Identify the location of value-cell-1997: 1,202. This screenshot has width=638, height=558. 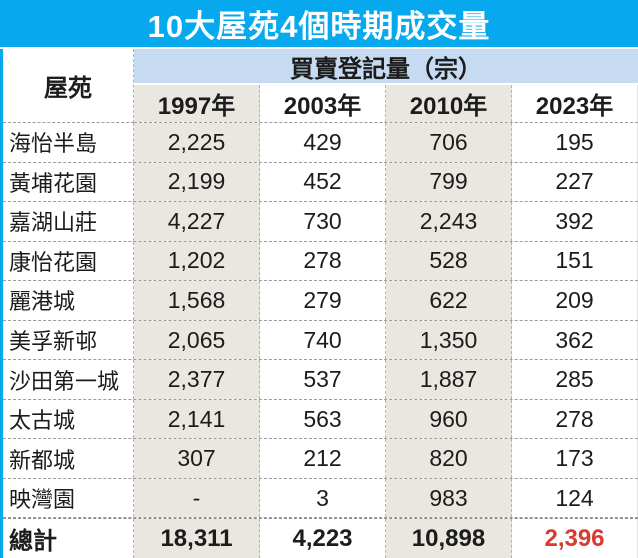
(197, 261).